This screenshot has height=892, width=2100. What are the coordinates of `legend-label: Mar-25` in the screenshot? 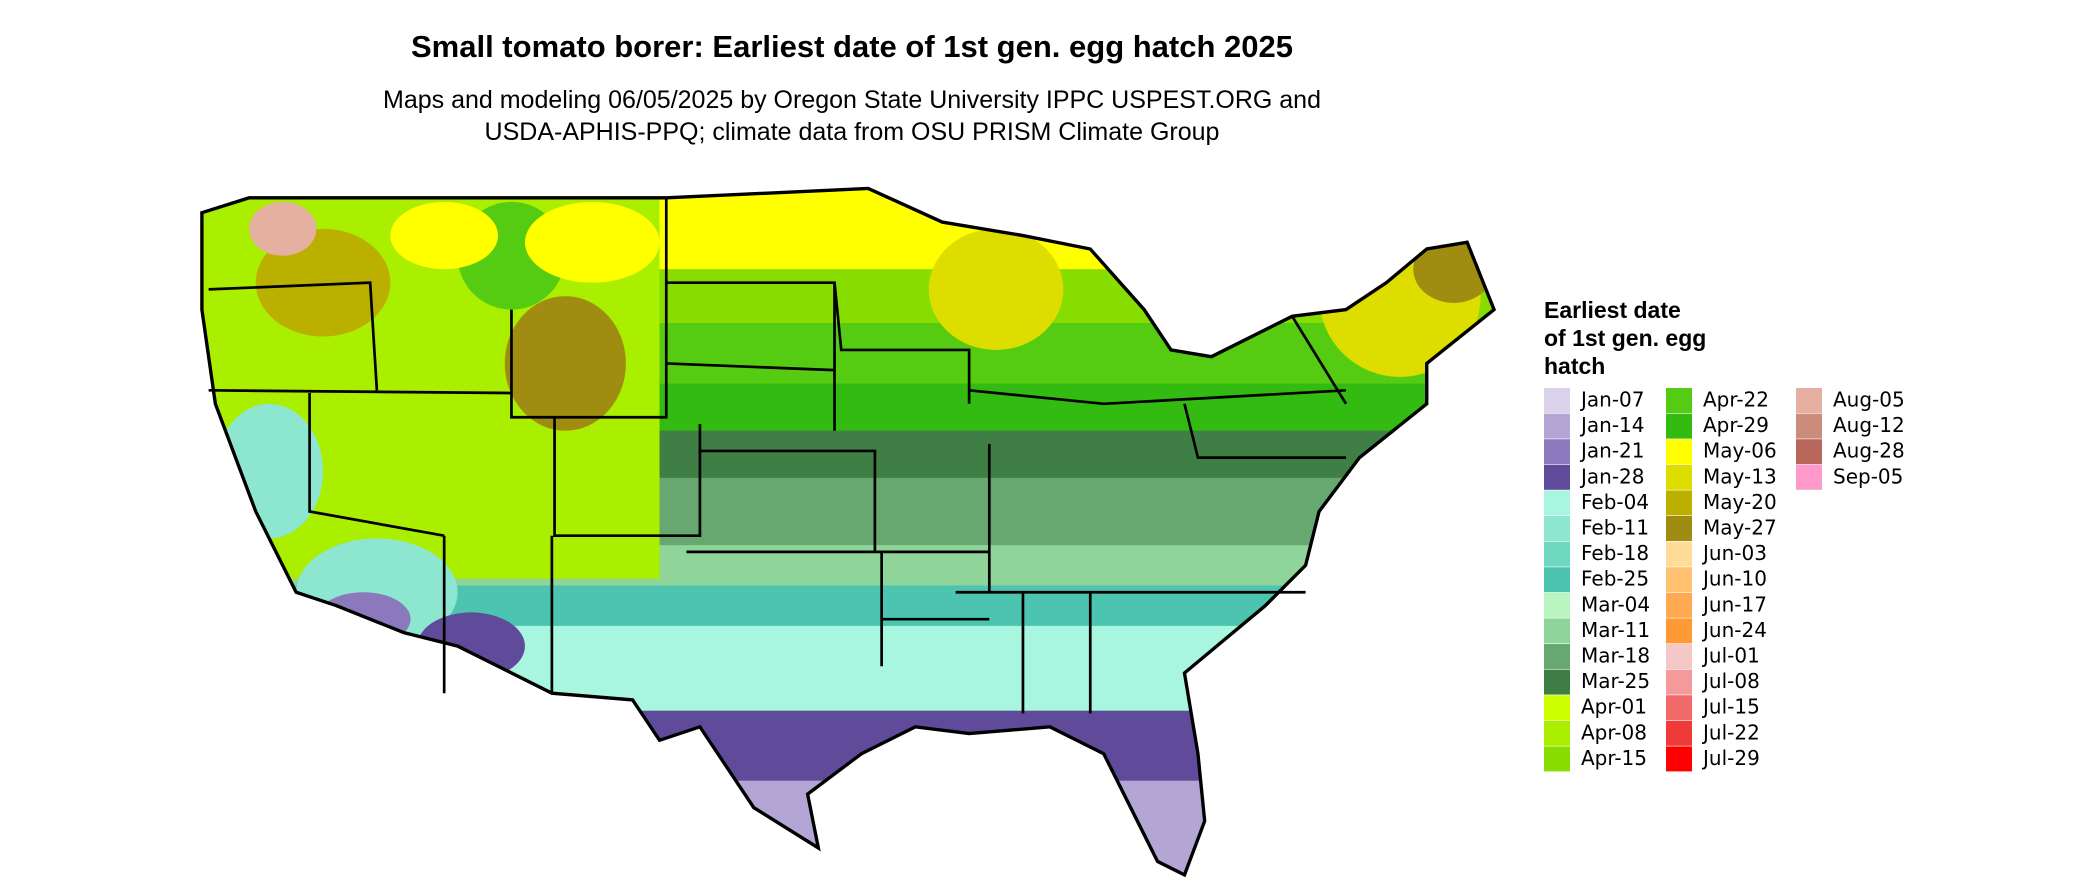 It's located at (1615, 681).